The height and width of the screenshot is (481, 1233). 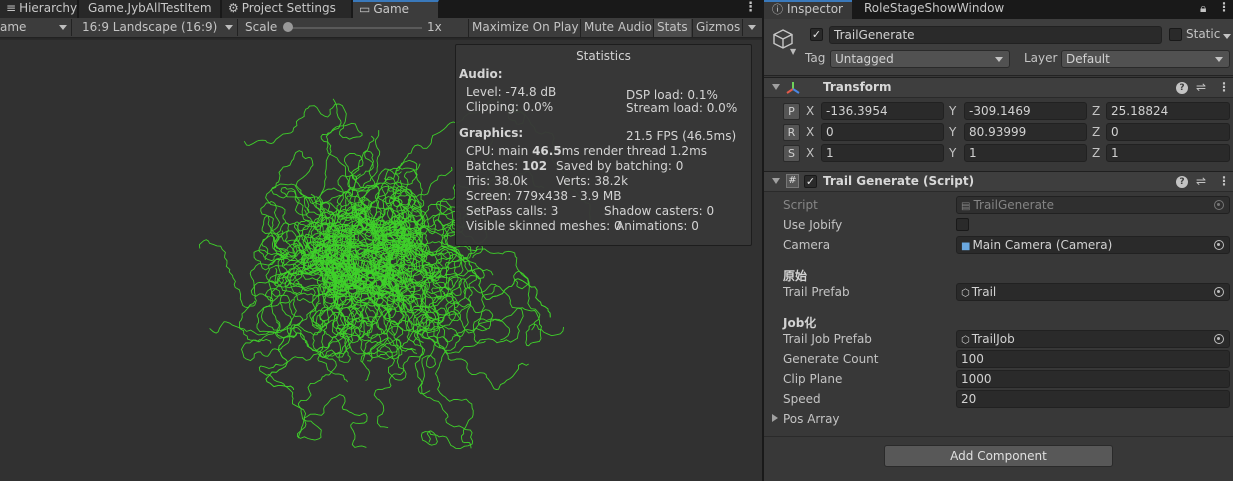 I want to click on transform-title: Transform, so click(x=857, y=87).